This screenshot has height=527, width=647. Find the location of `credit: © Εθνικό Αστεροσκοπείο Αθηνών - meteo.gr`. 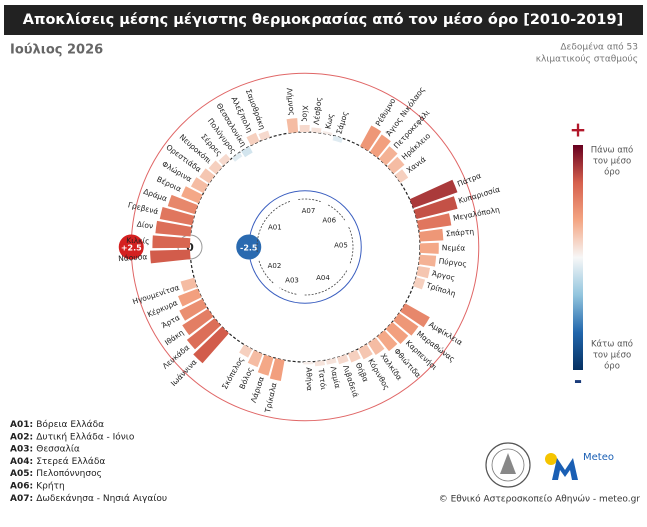

credit: © Εθνικό Αστεροσκοπείο Αθηνών - meteo.gr is located at coordinates (540, 499).